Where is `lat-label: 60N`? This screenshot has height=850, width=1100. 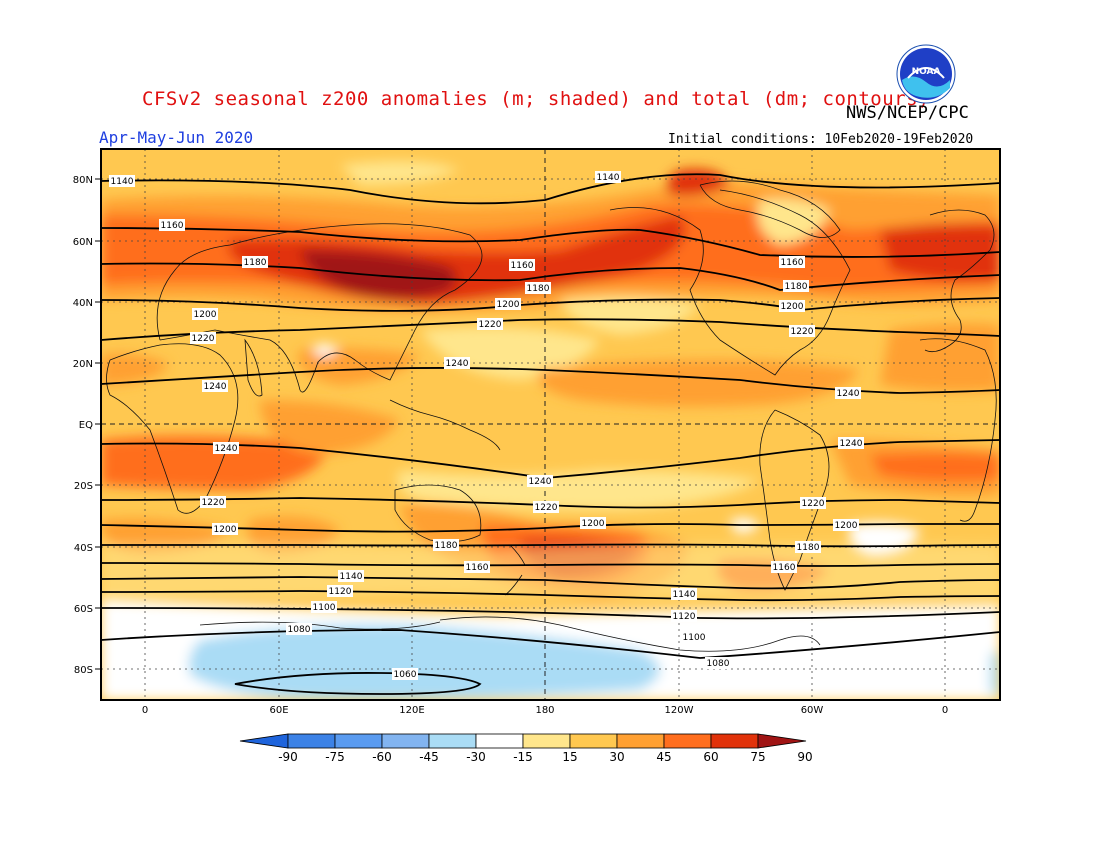 lat-label: 60N is located at coordinates (83, 242).